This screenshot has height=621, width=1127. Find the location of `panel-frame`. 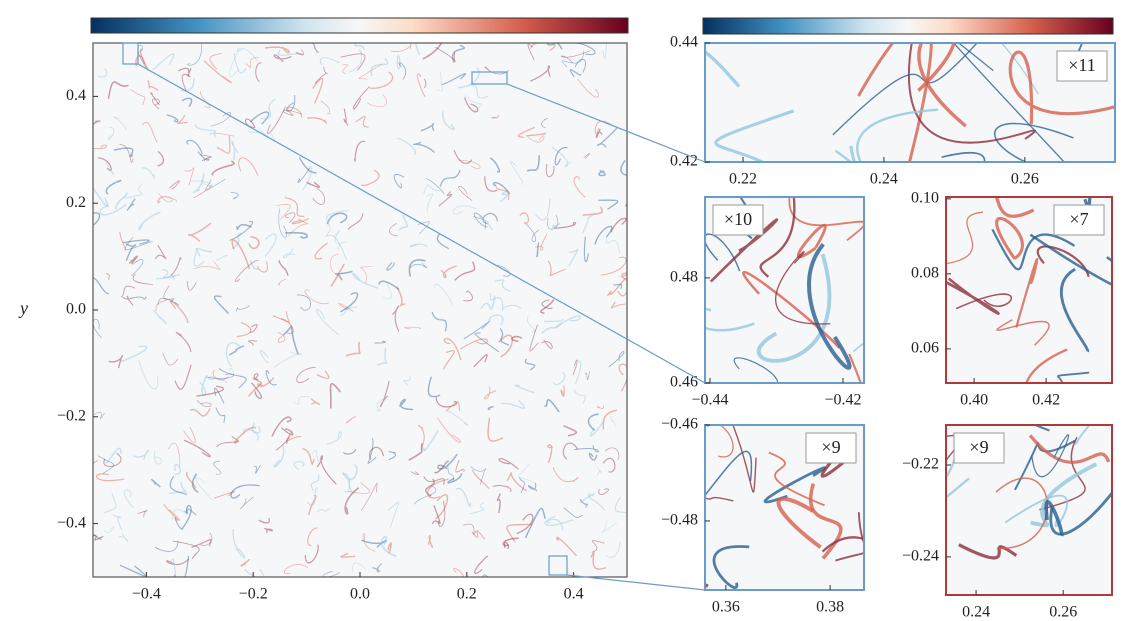

panel-frame is located at coordinates (1029, 510).